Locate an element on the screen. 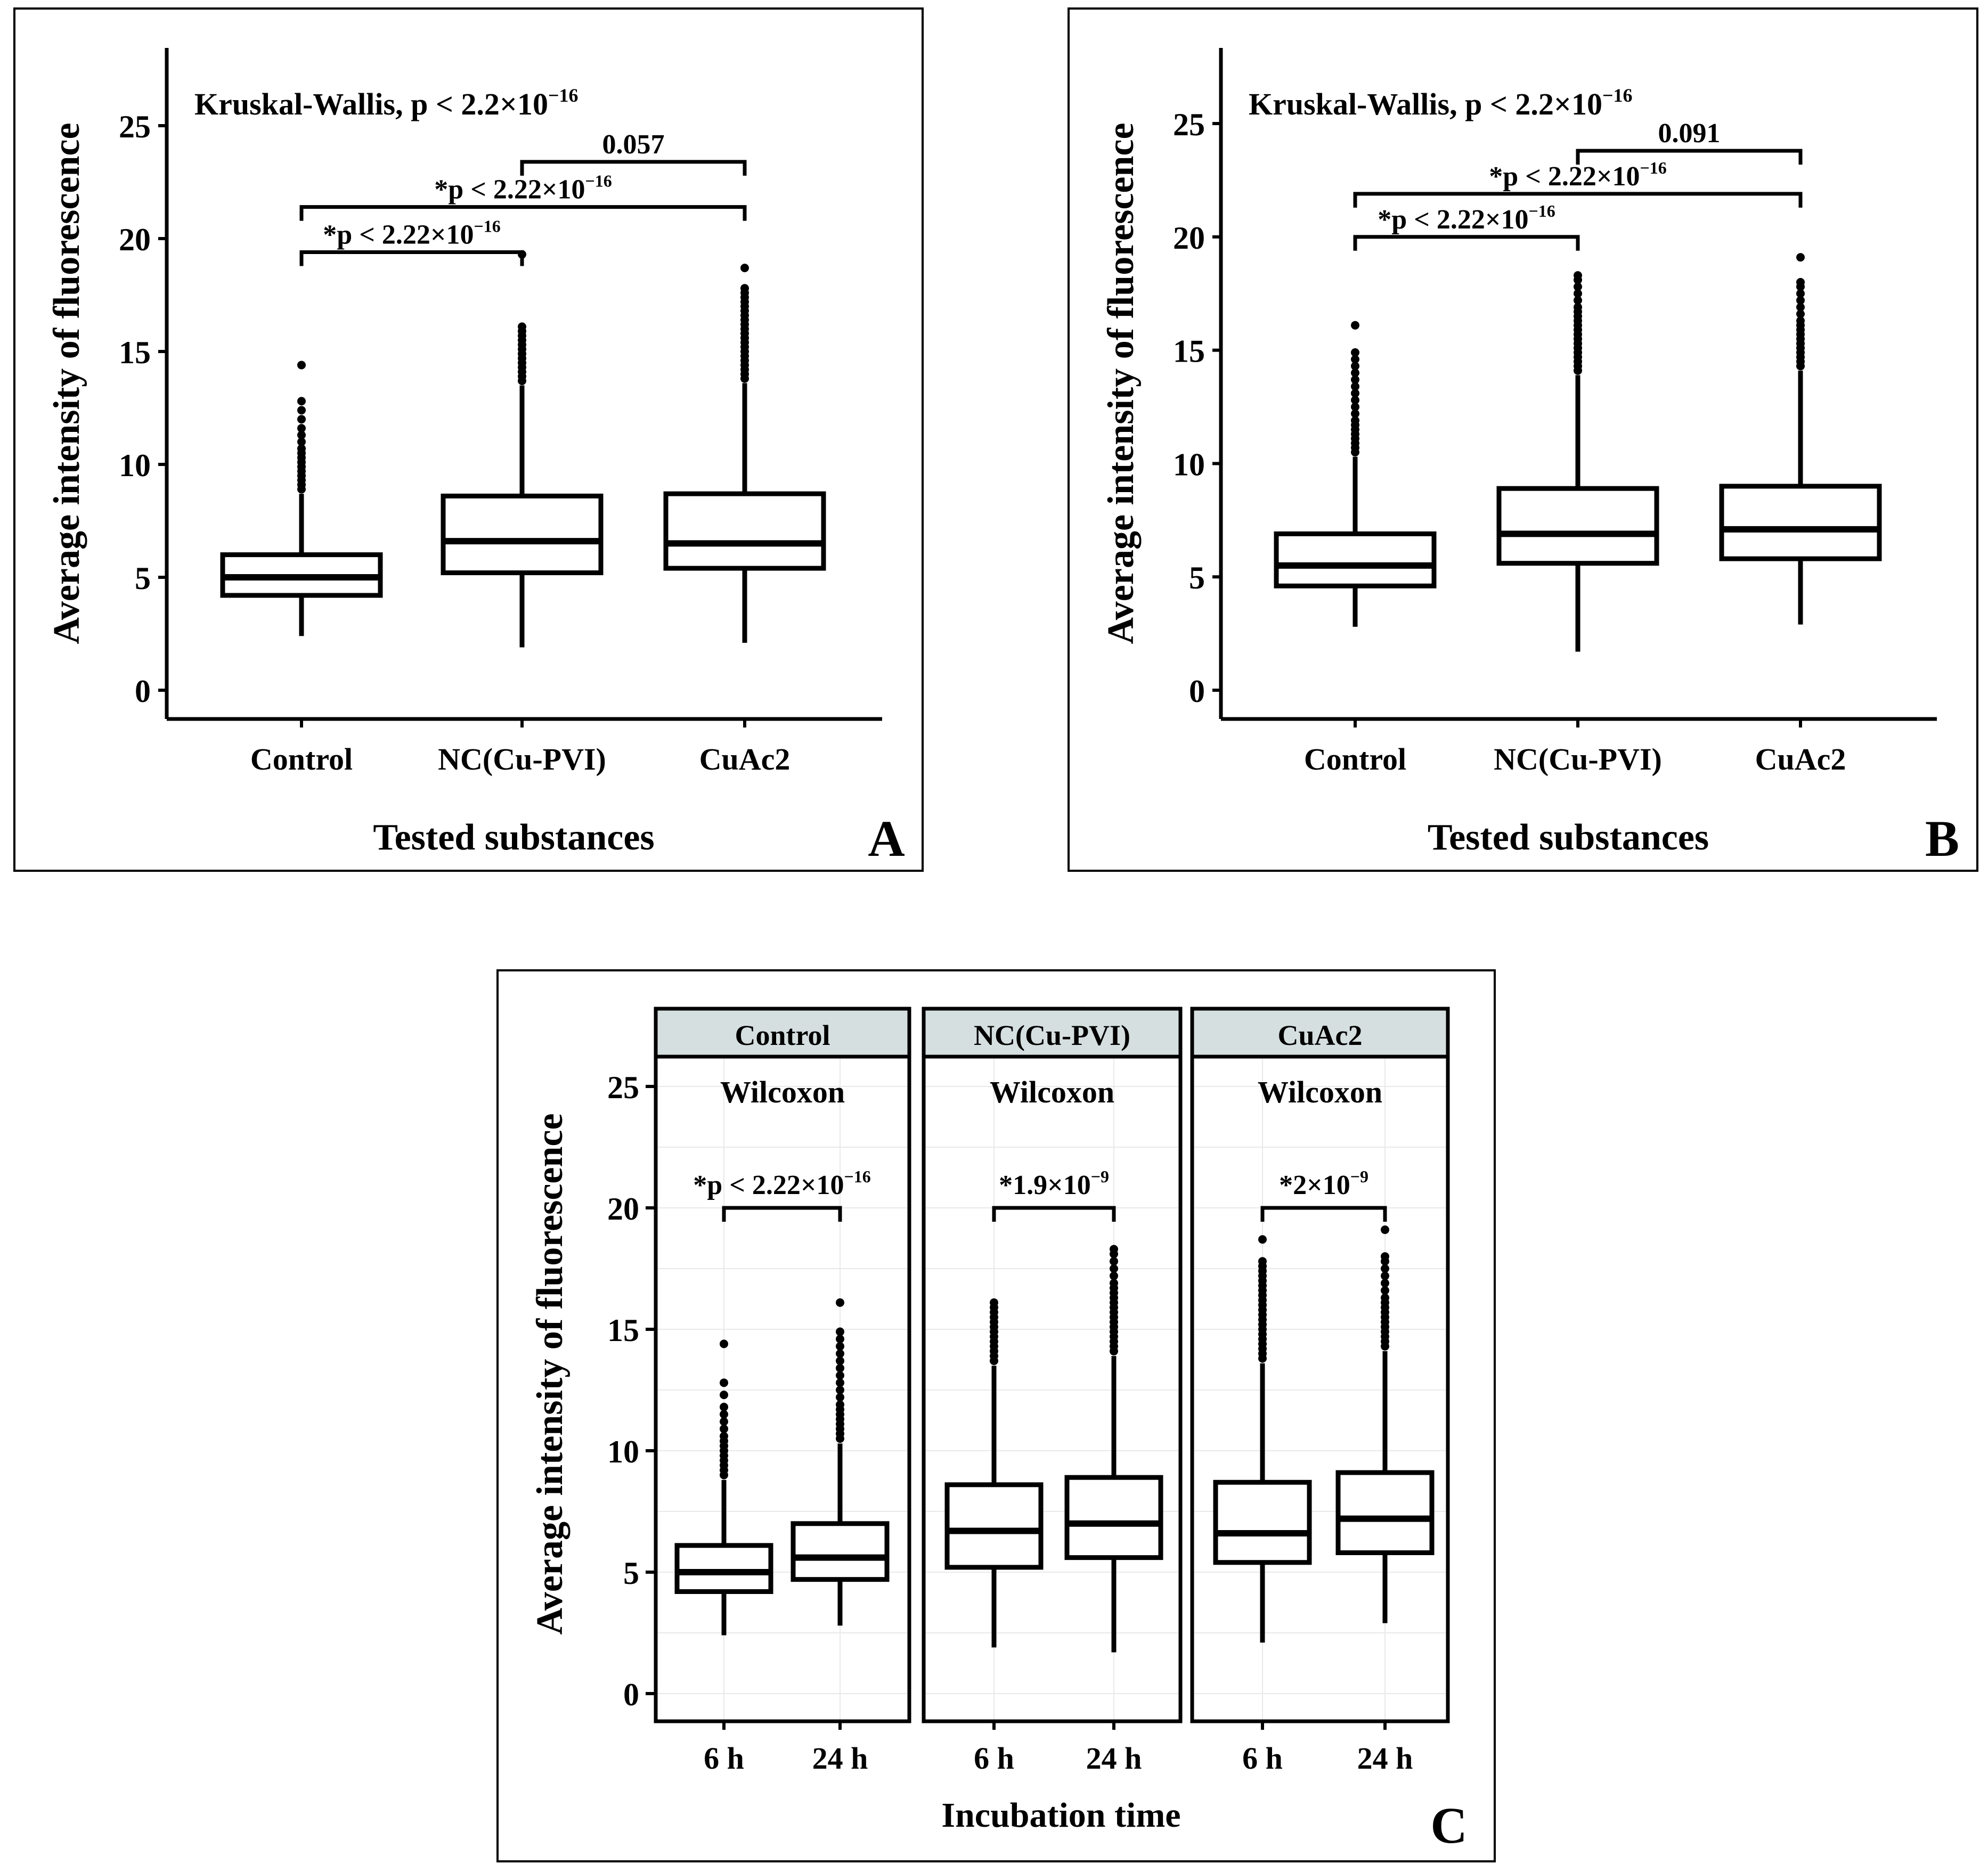 This screenshot has width=1988, height=1872. panel-letter: B is located at coordinates (1942, 838).